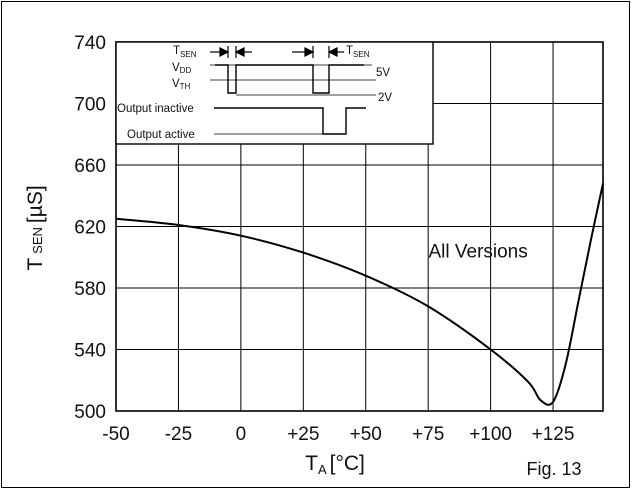  What do you see at coordinates (303, 434) in the screenshot?
I see `x-tick-label: +25` at bounding box center [303, 434].